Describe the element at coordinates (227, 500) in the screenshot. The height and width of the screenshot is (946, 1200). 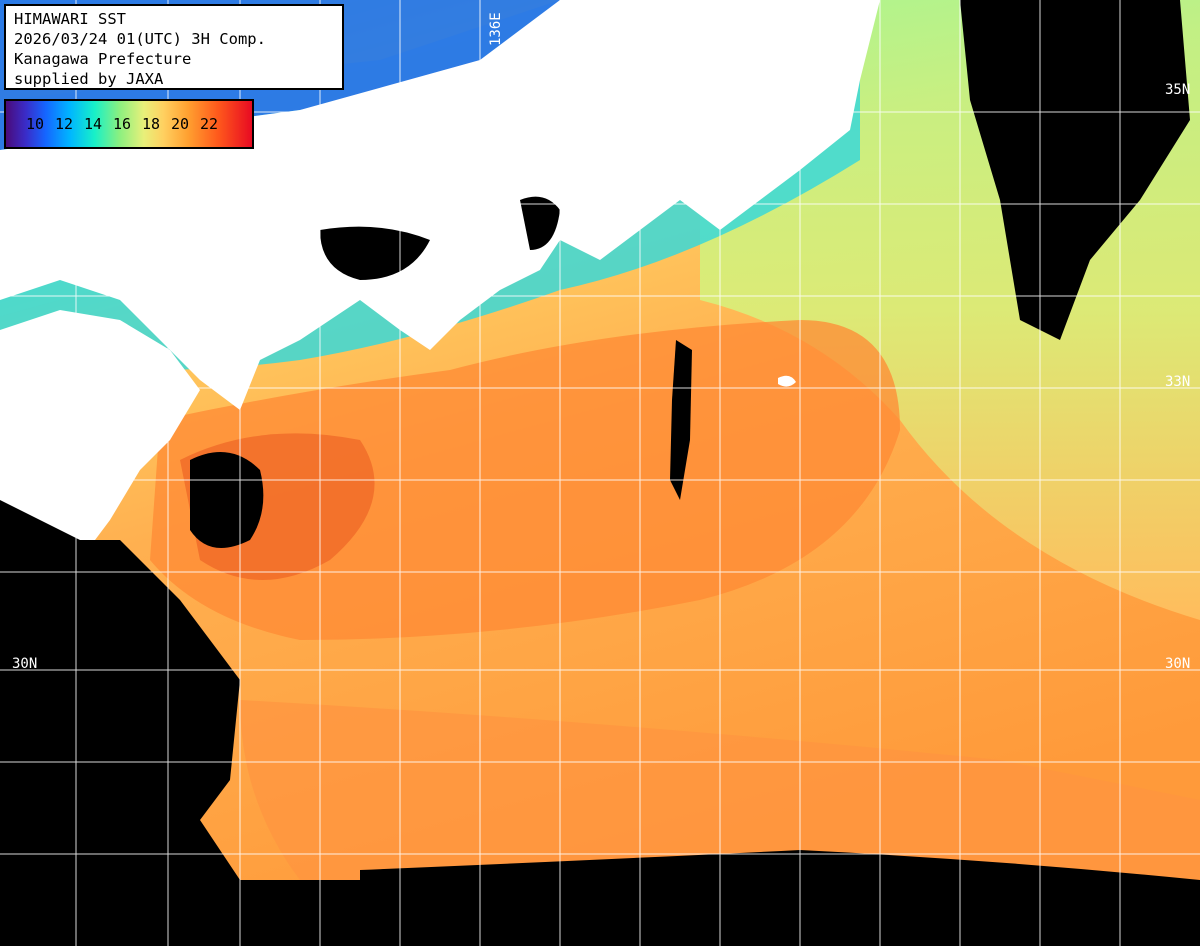
I see `cloud-patch` at that location.